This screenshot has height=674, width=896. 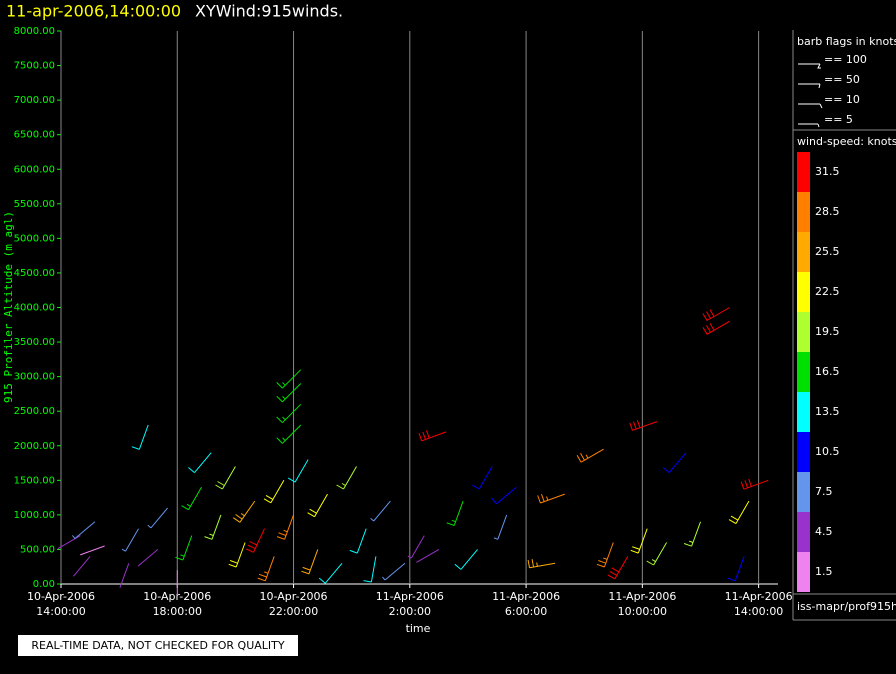 I want to click on barb-legend-glyphs, so click(x=810, y=95).